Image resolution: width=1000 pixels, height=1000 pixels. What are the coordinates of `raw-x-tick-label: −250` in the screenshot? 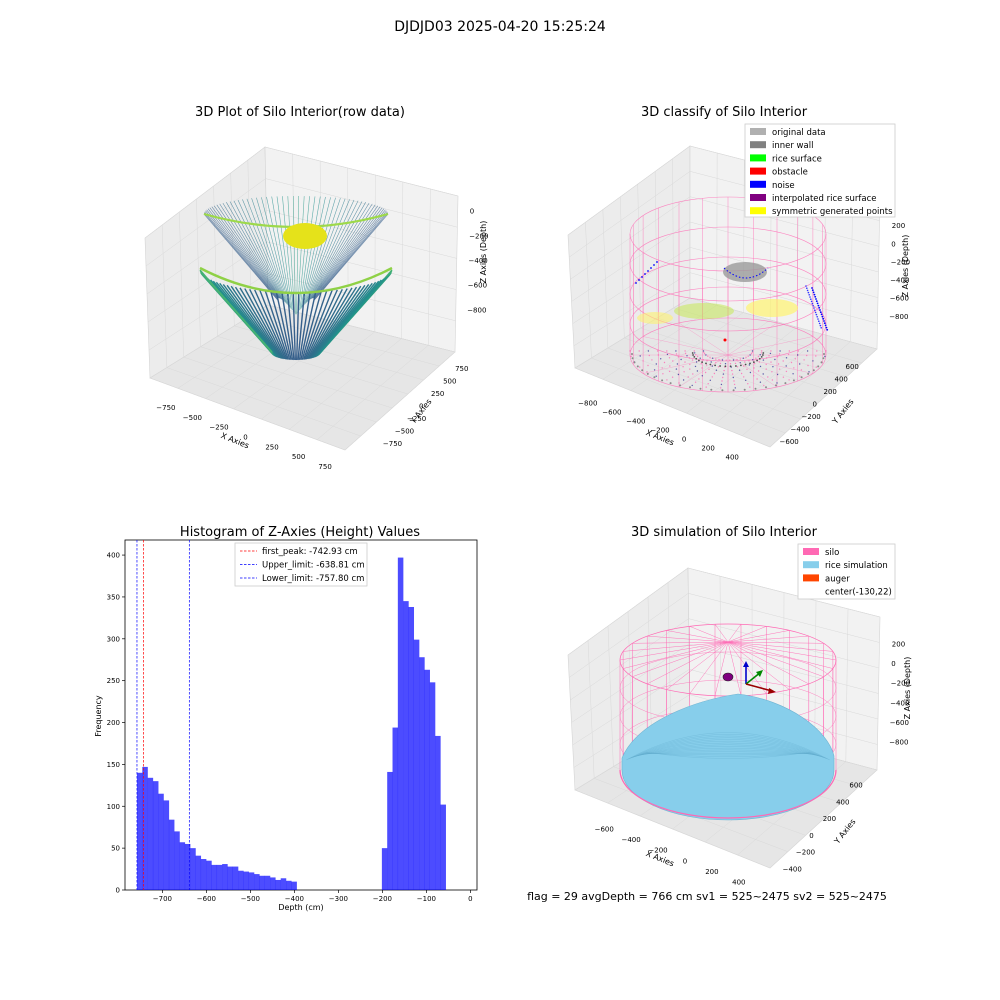 It's located at (218, 428).